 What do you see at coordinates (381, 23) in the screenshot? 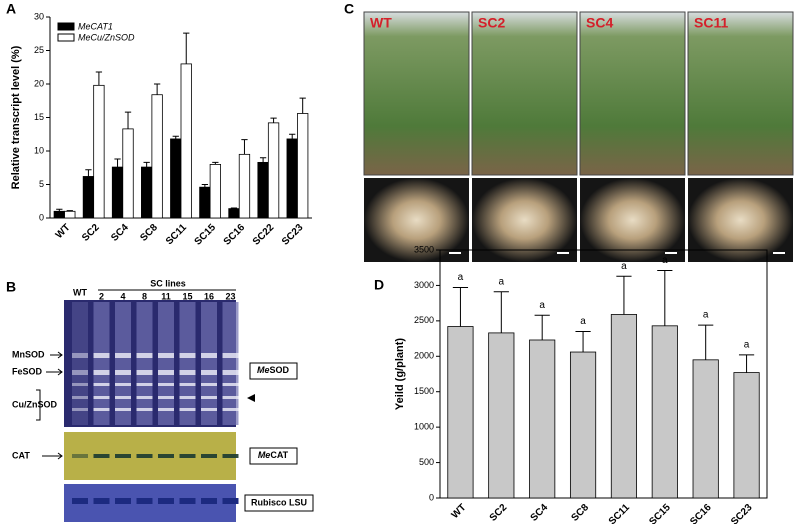
I see `photo-label: WT` at bounding box center [381, 23].